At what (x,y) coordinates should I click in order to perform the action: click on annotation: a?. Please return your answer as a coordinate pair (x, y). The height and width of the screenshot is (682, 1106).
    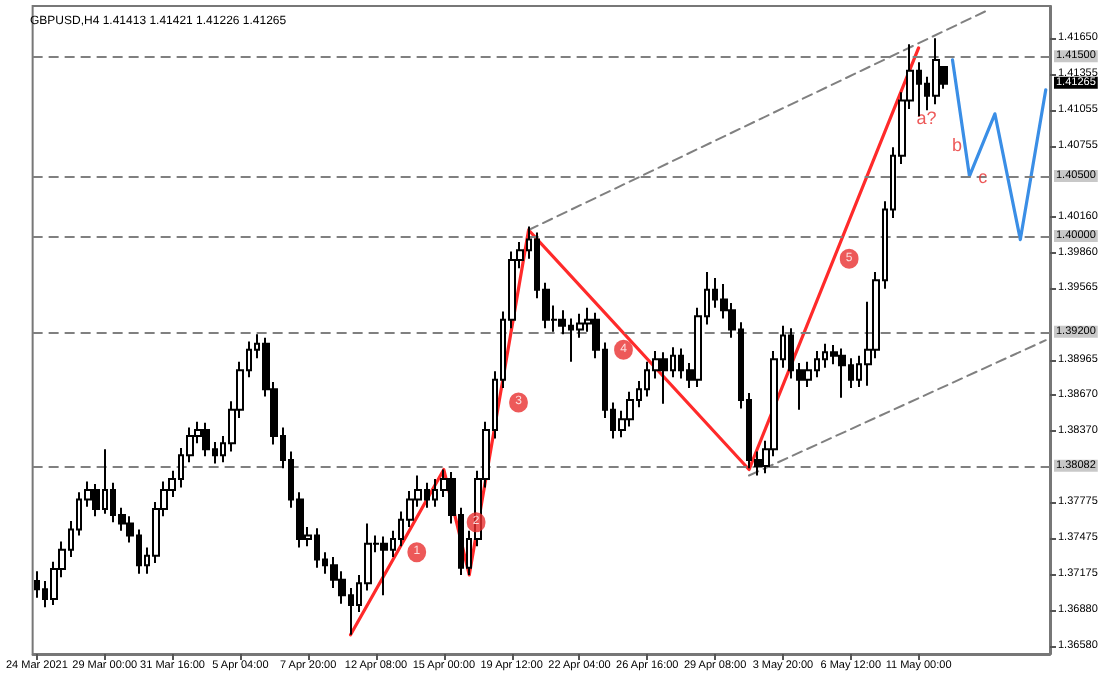
    Looking at the image, I should click on (926, 117).